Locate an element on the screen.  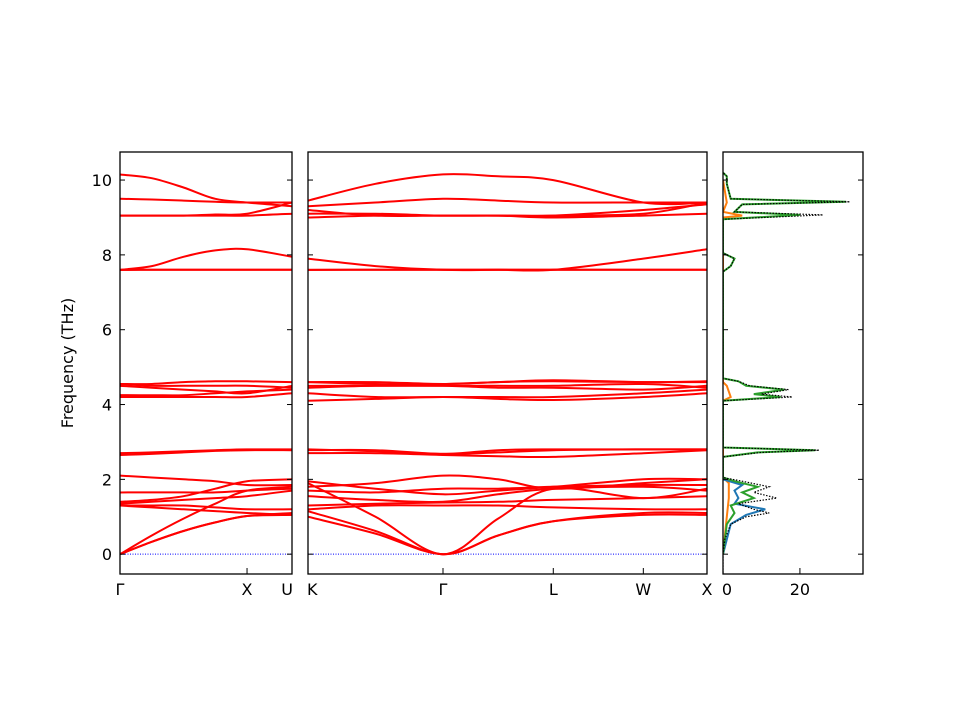
dos-green is located at coordinates (784, 364).